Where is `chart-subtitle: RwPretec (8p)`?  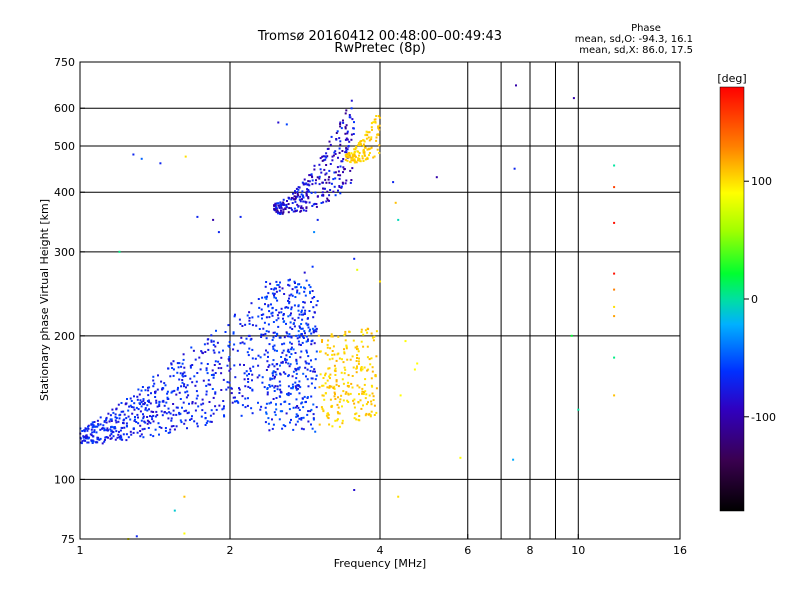 chart-subtitle: RwPretec (8p) is located at coordinates (379, 48).